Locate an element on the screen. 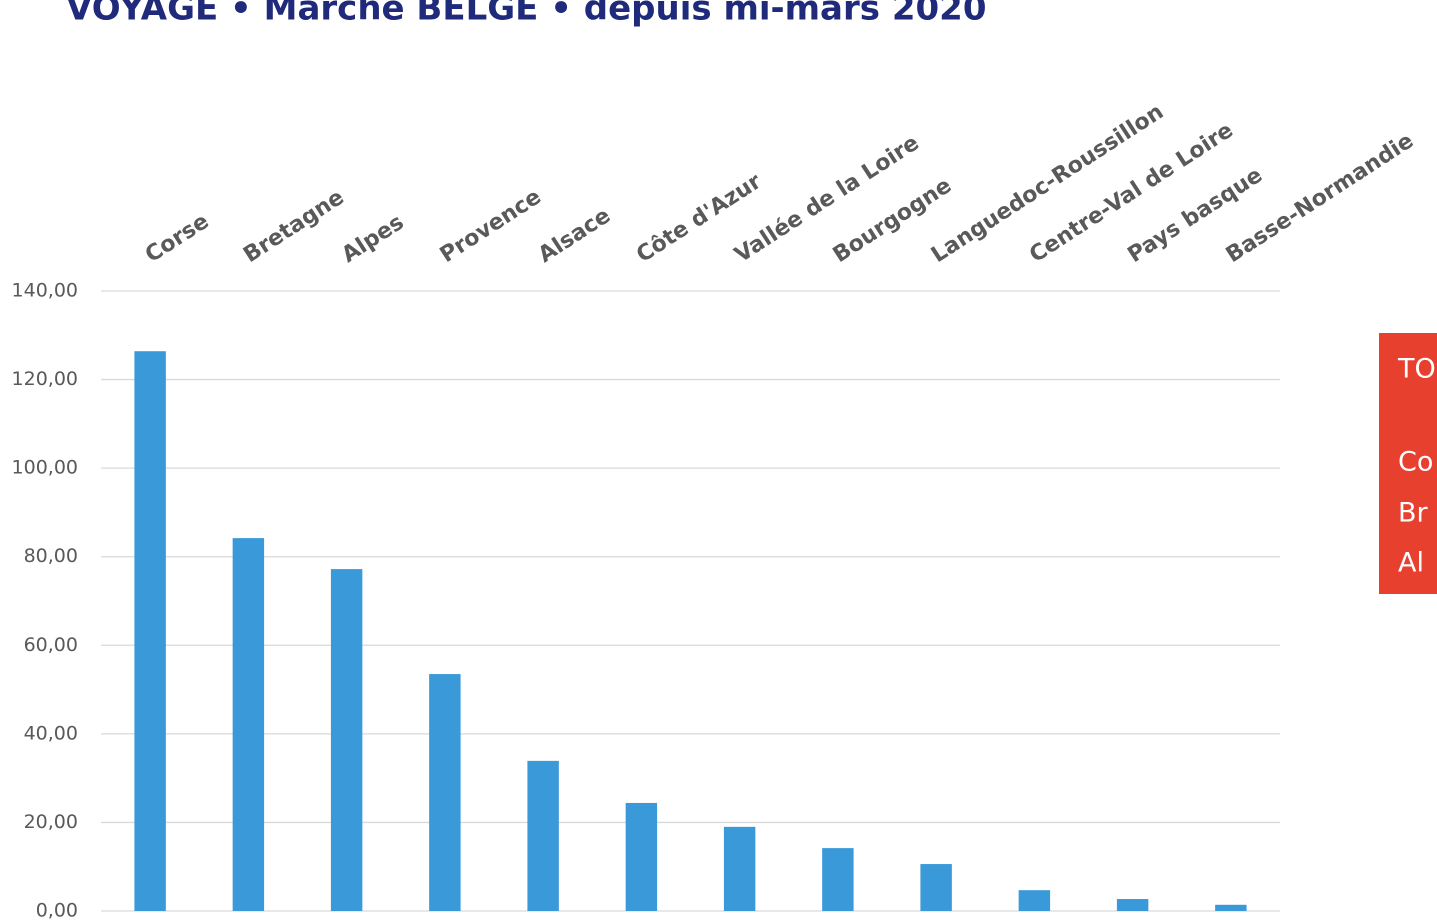 Image resolution: width=1437 pixels, height=924 pixels. x-tick-label: Bretagne is located at coordinates (293, 226).